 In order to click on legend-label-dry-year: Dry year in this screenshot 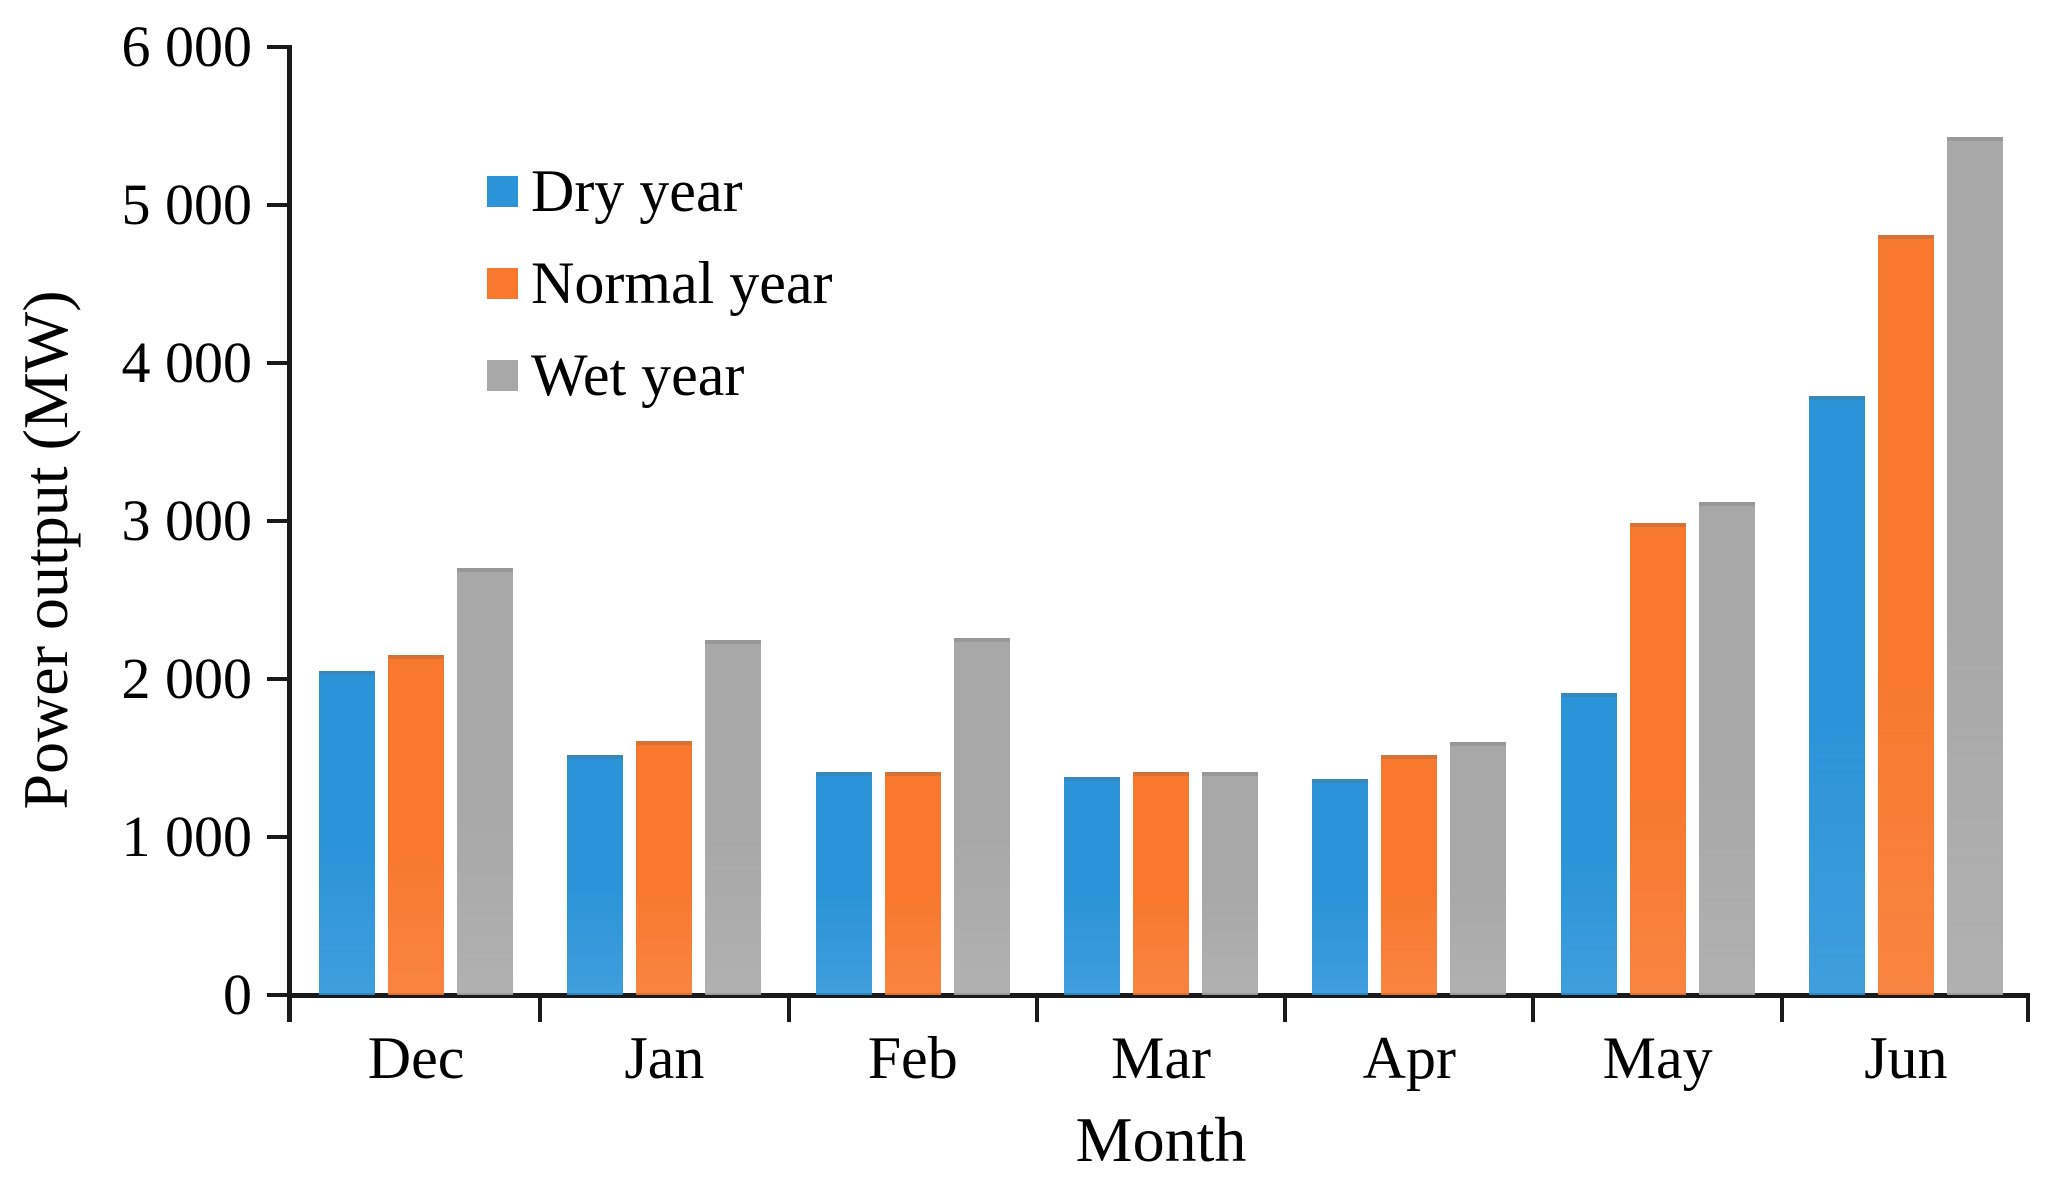, I will do `click(637, 191)`.